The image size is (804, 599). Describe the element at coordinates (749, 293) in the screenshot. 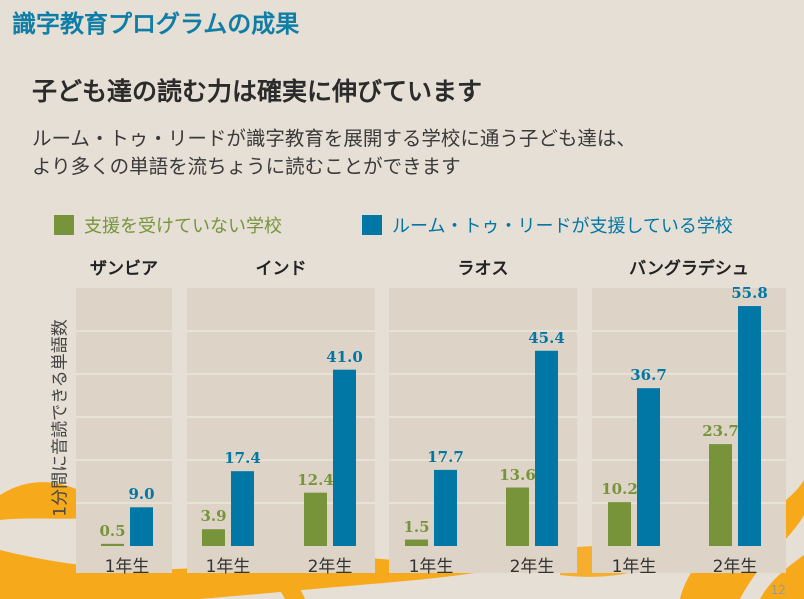

I see `data-label: 55.8` at that location.